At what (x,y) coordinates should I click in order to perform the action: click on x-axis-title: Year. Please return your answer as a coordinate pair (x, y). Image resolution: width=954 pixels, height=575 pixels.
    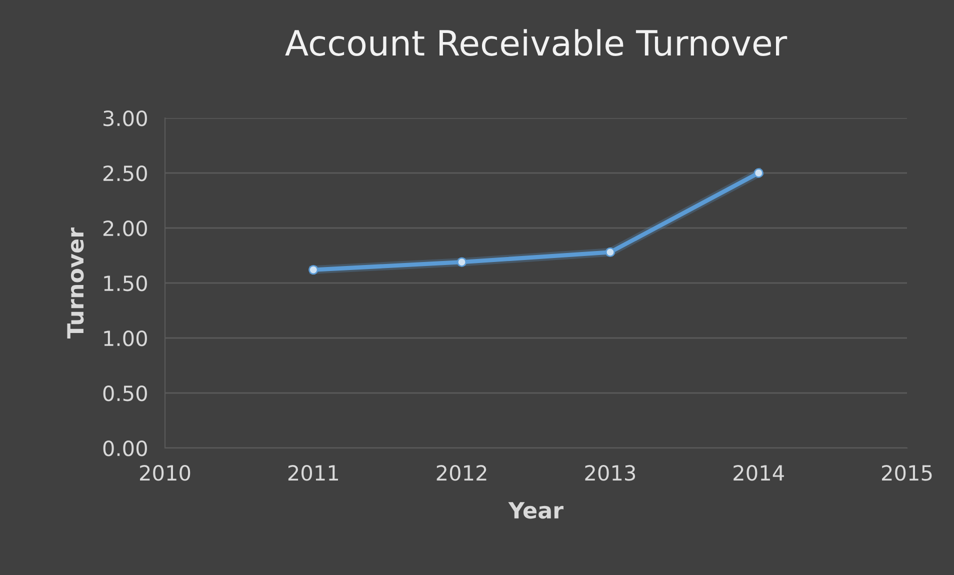
    Looking at the image, I should click on (536, 510).